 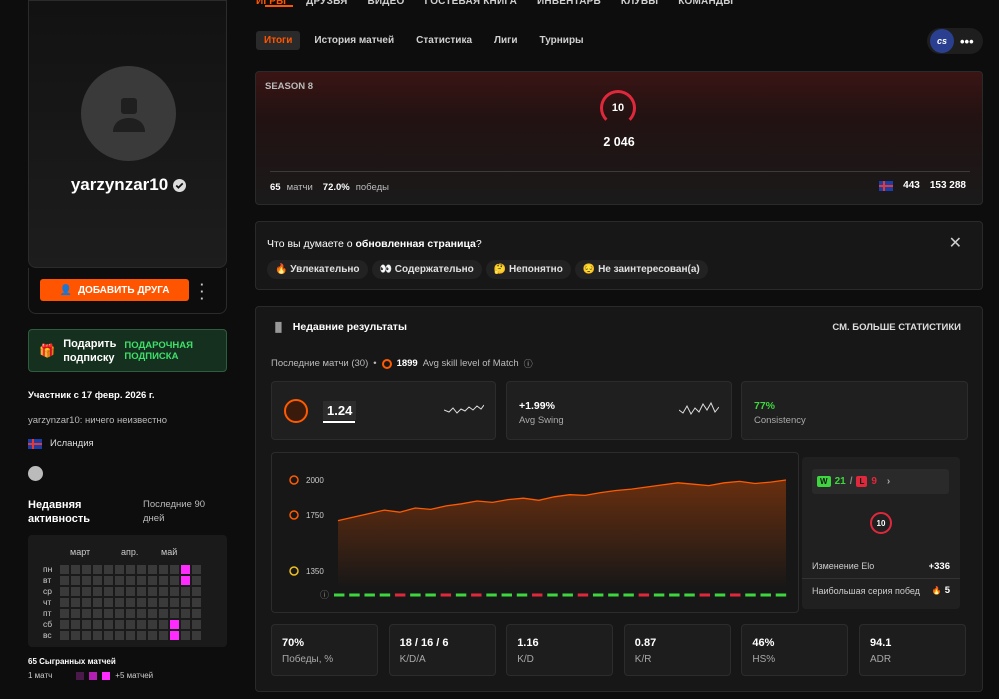 I want to click on chevron-right-icon: ›, so click(x=888, y=481).